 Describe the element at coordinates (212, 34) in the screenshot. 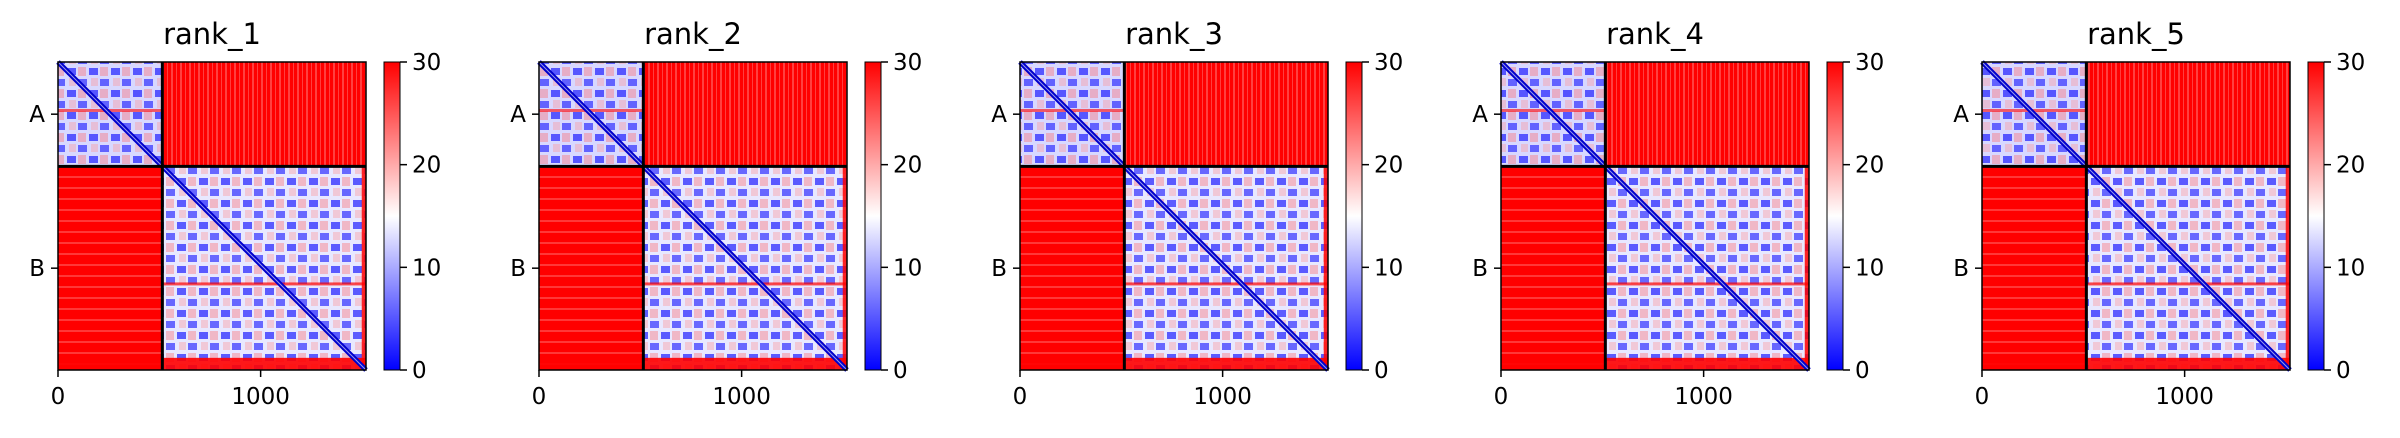

I see `panel-title: rank_1` at that location.